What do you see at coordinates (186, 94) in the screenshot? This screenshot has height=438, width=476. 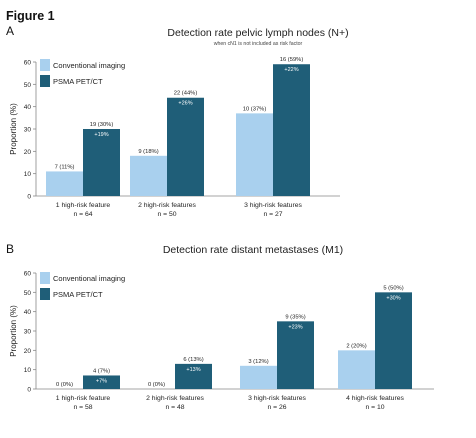 I see `panel-a-value-label: 22 (44%)` at bounding box center [186, 94].